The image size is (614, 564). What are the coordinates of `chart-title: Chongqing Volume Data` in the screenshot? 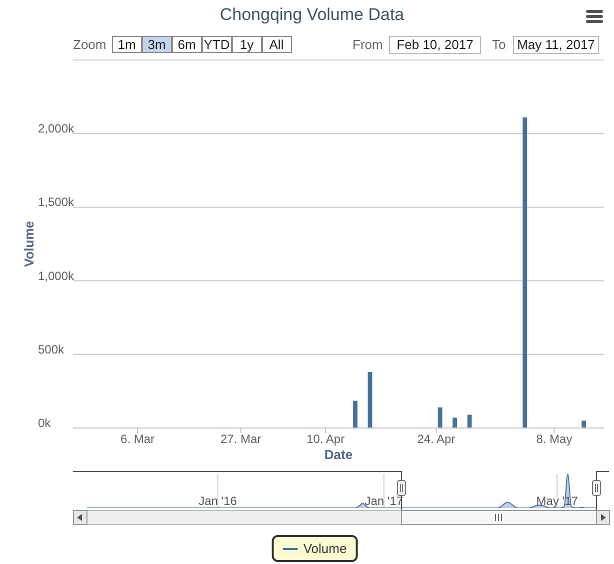 It's located at (312, 14).